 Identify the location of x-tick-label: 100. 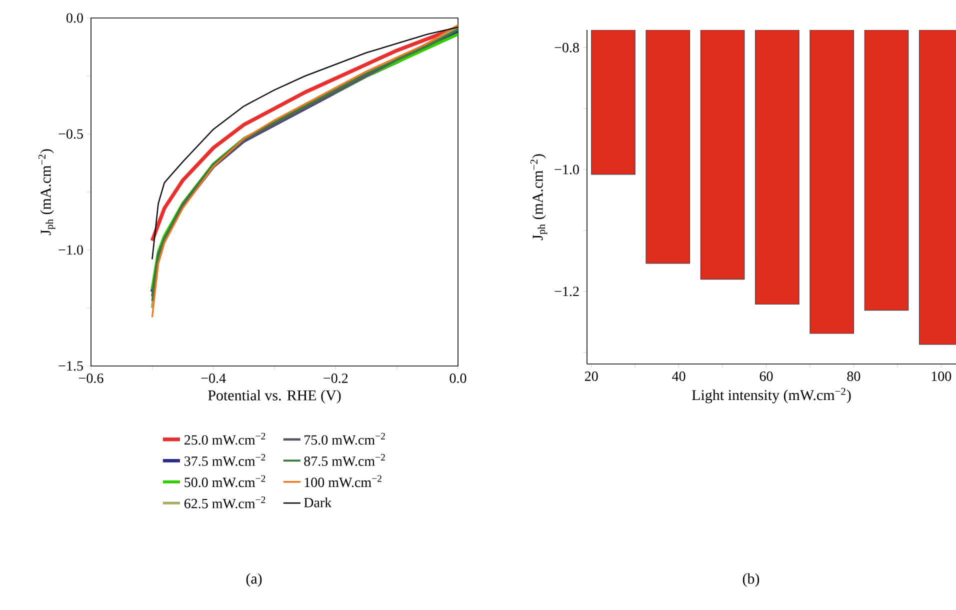
(942, 376).